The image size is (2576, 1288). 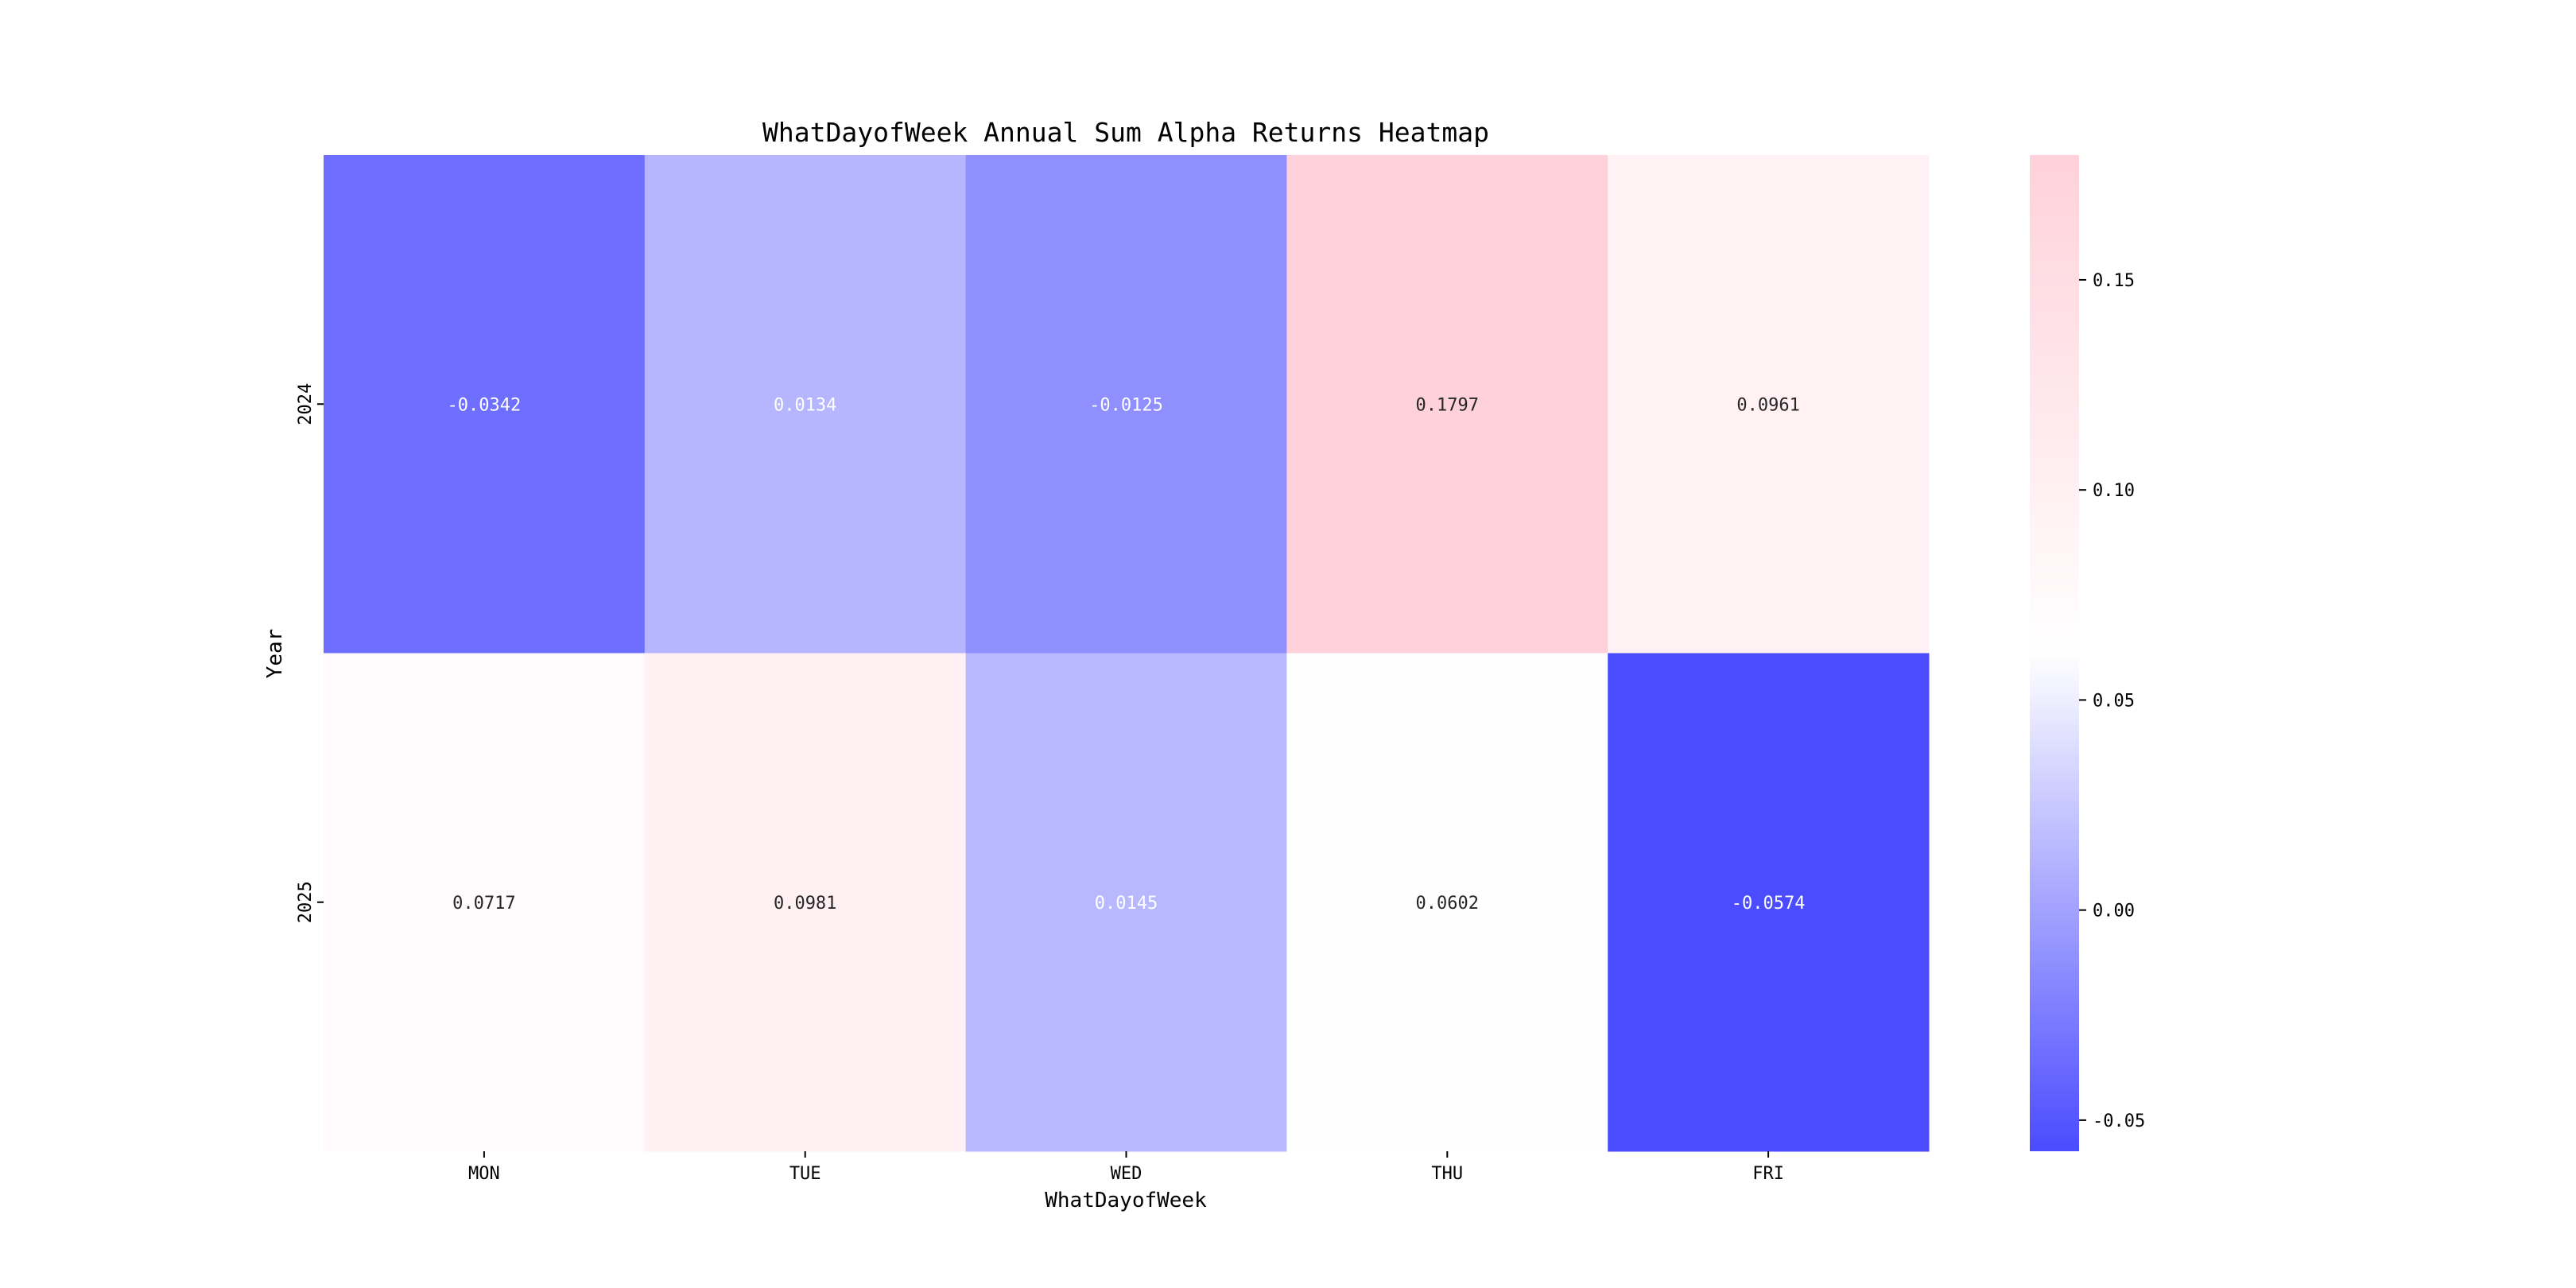 I want to click on x-axis: MON TUE WED THU FRI, so click(x=1126, y=1167).